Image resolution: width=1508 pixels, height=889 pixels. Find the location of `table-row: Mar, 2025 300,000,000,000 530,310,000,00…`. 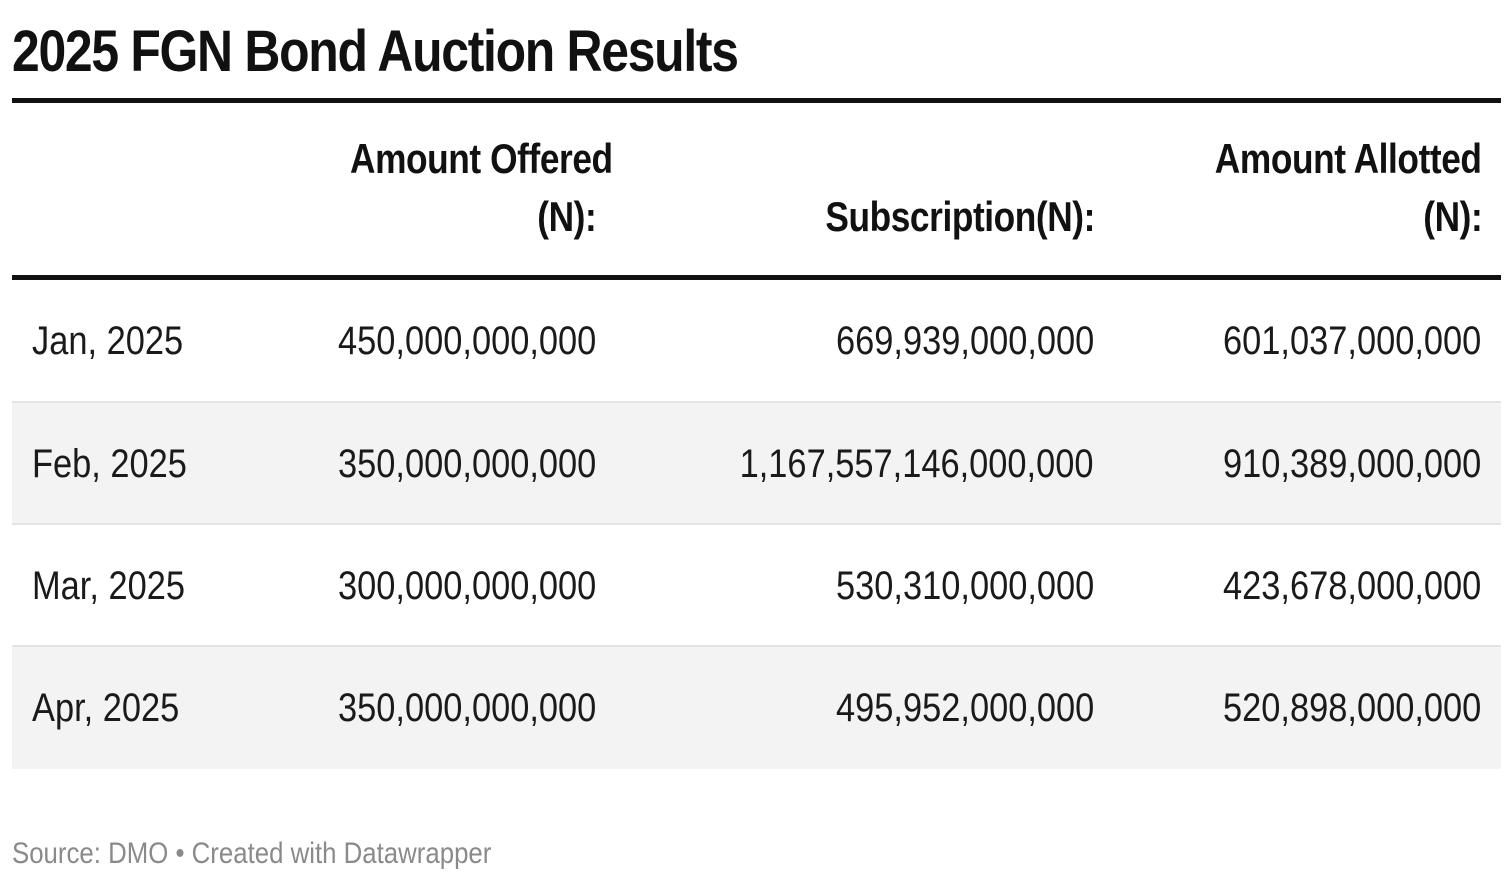

table-row: Mar, 2025 300,000,000,000 530,310,000,00… is located at coordinates (756, 586).